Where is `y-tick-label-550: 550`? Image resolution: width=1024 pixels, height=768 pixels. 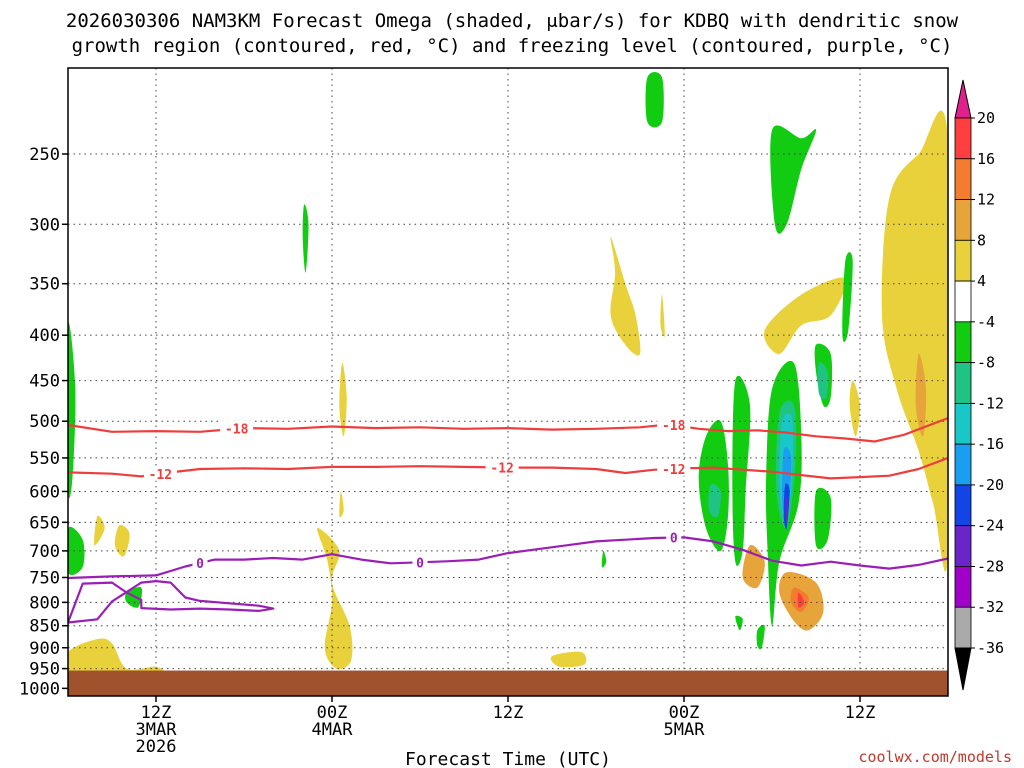
y-tick-label-550: 550 is located at coordinates (44, 459).